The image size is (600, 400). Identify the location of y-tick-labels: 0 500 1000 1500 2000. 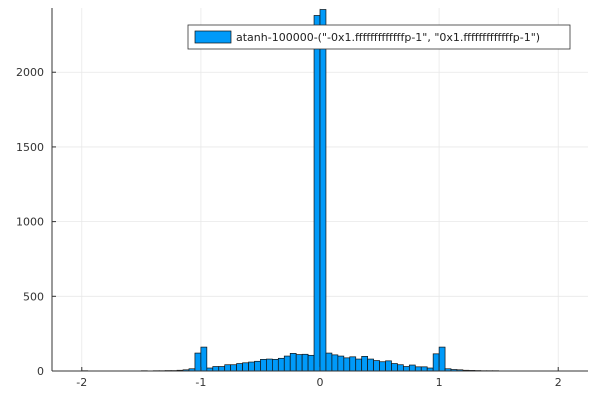
(36, 222).